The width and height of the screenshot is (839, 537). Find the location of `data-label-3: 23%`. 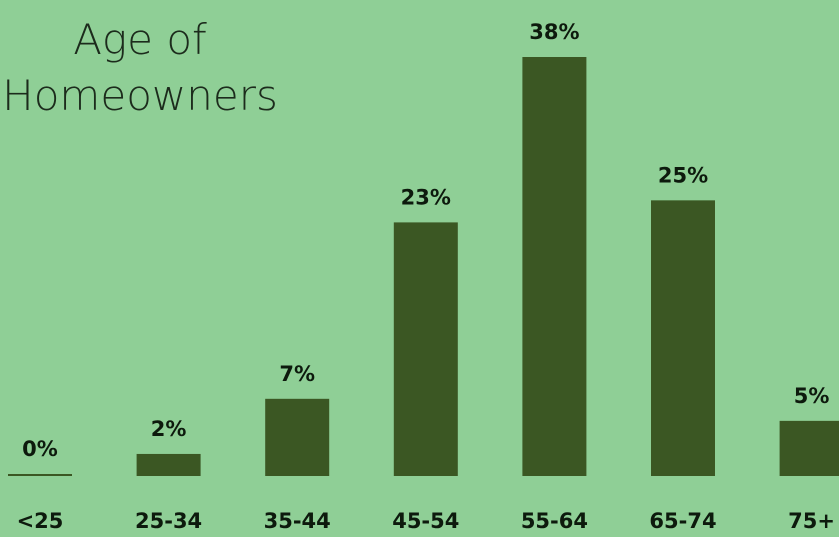

data-label-3: 23% is located at coordinates (426, 197).